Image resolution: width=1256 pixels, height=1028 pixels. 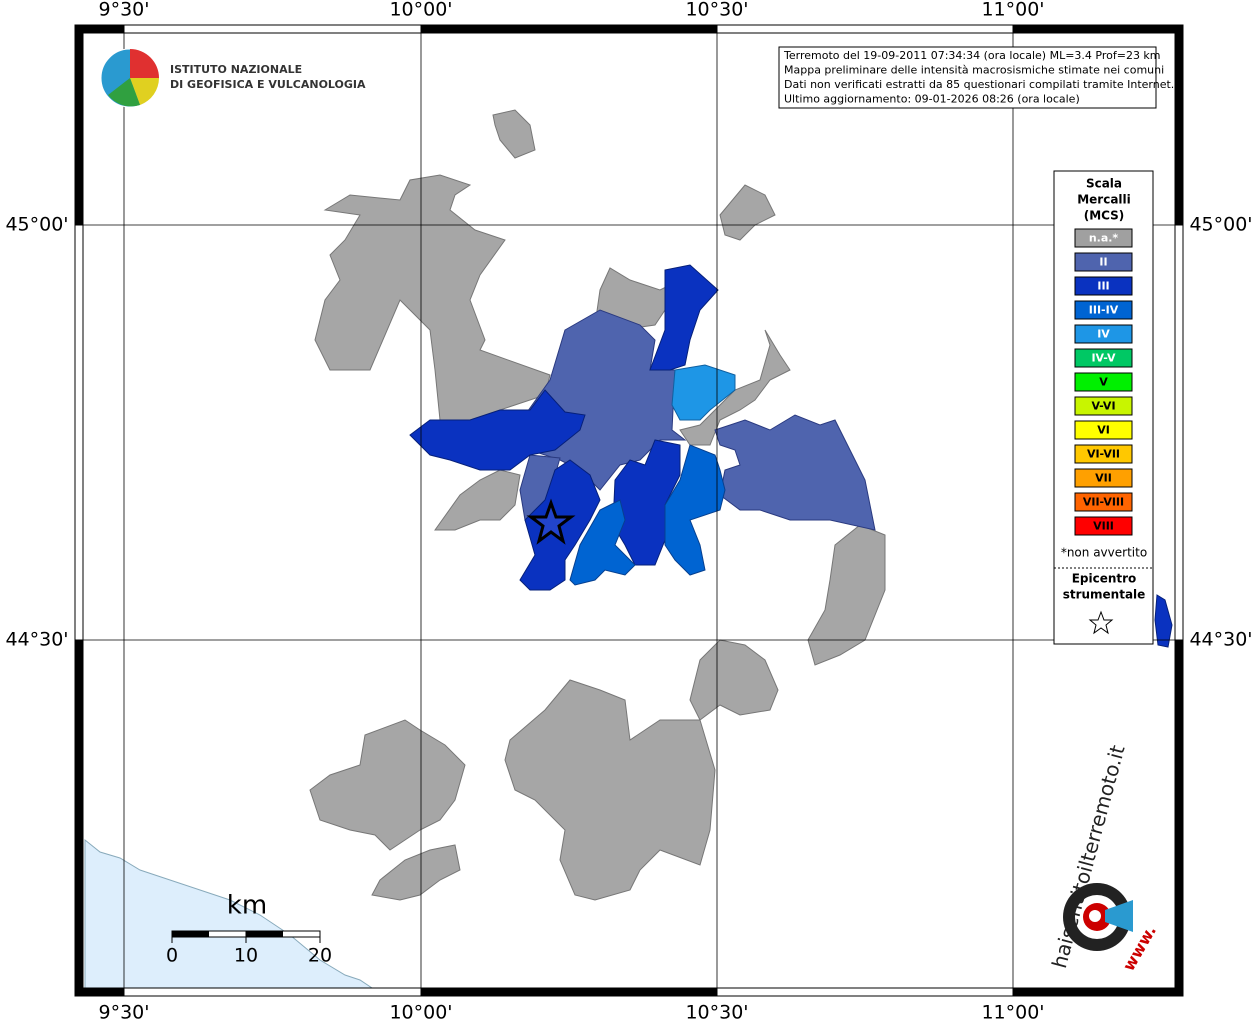 I want to click on legend-label: V-VI, so click(x=1103, y=406).